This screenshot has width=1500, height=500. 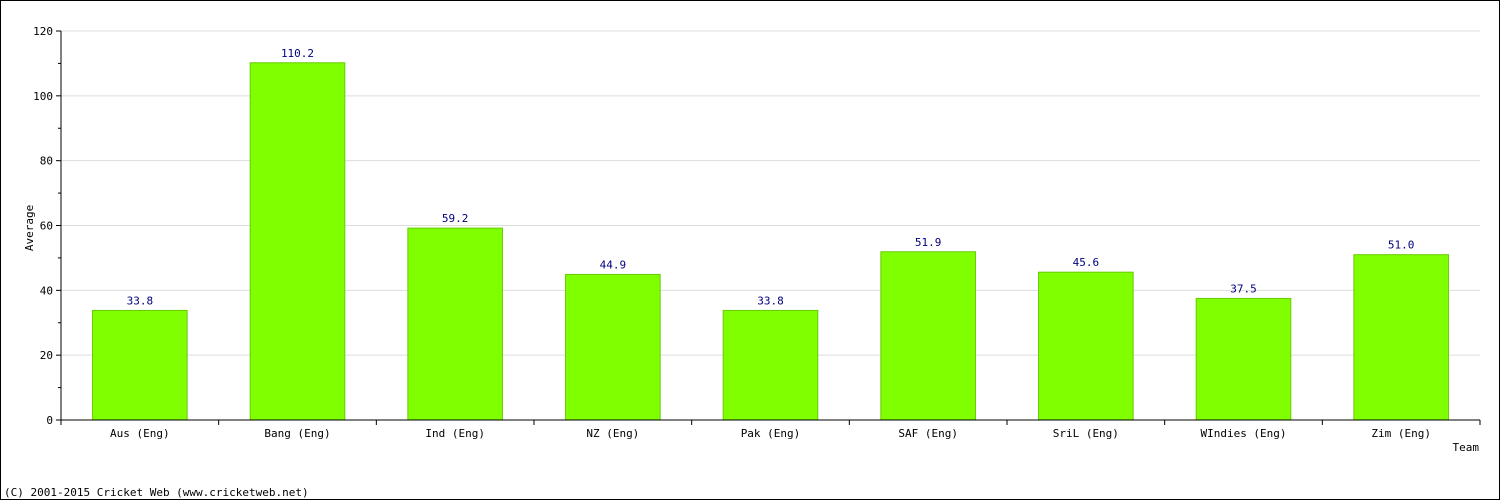 What do you see at coordinates (46, 161) in the screenshot?
I see `y-tick-label: 80` at bounding box center [46, 161].